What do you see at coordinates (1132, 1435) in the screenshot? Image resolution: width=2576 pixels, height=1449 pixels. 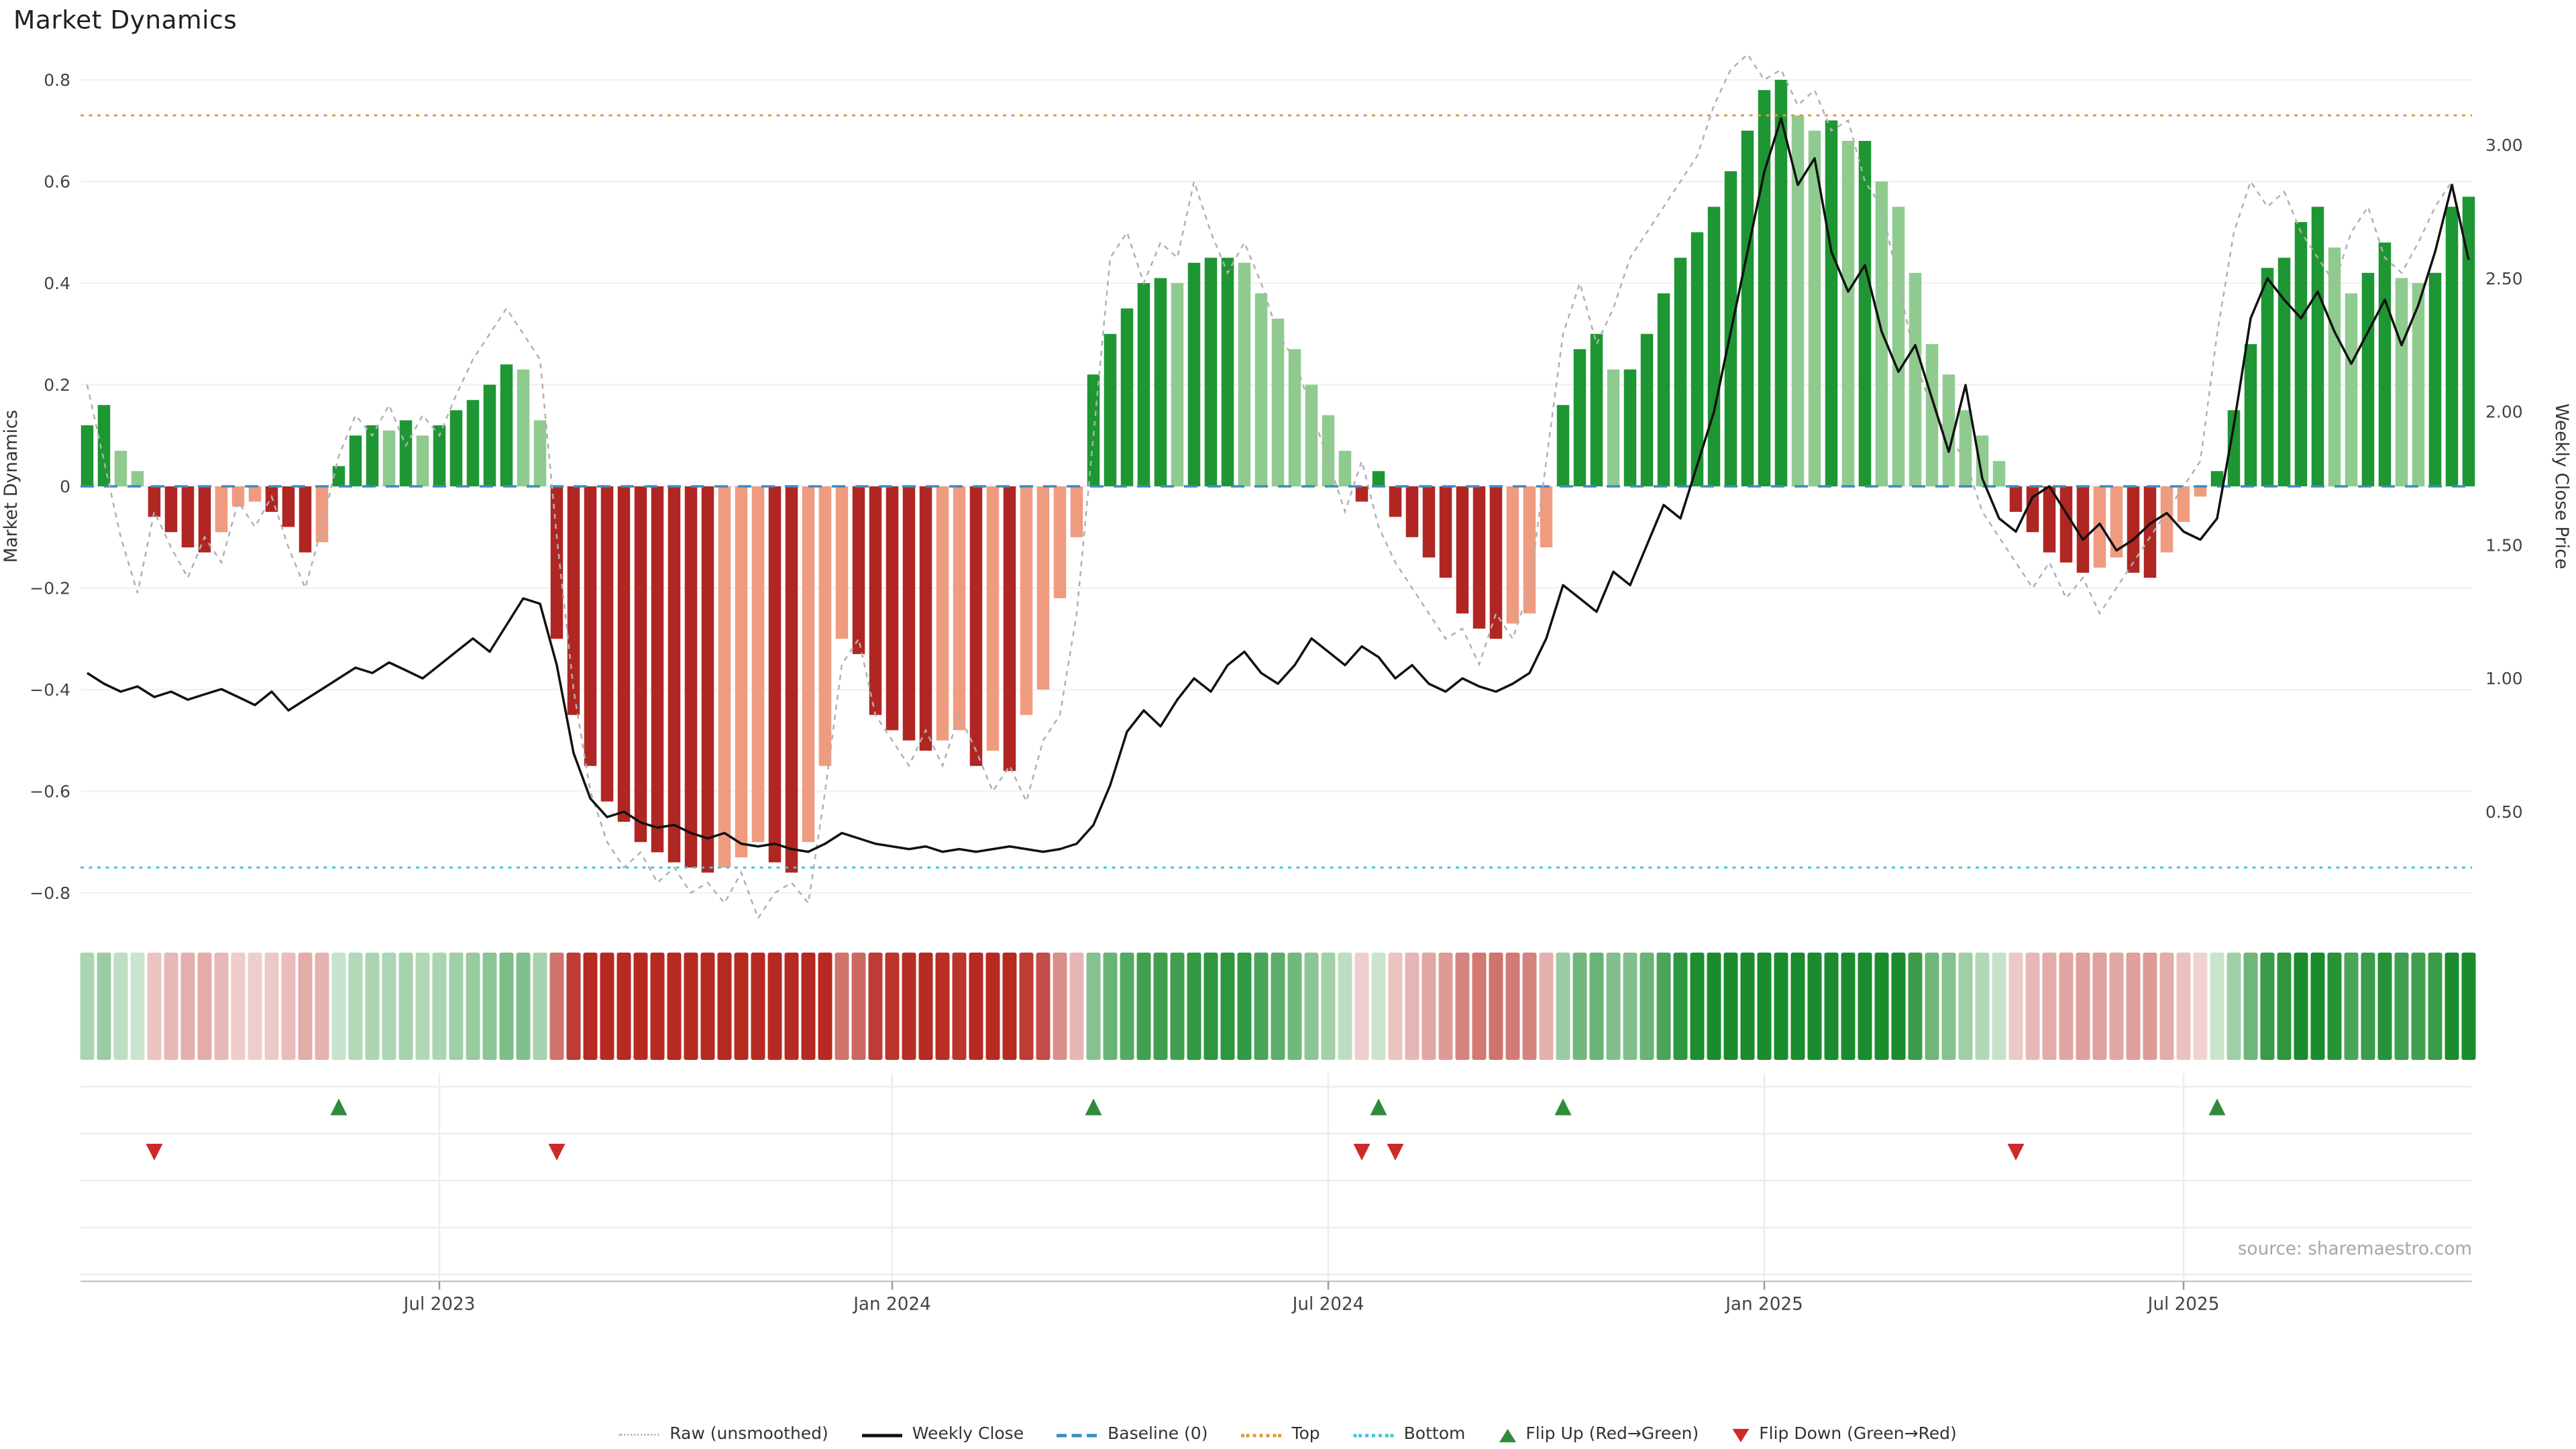 I see `legend-item-baseline: Baseline (0)` at bounding box center [1132, 1435].